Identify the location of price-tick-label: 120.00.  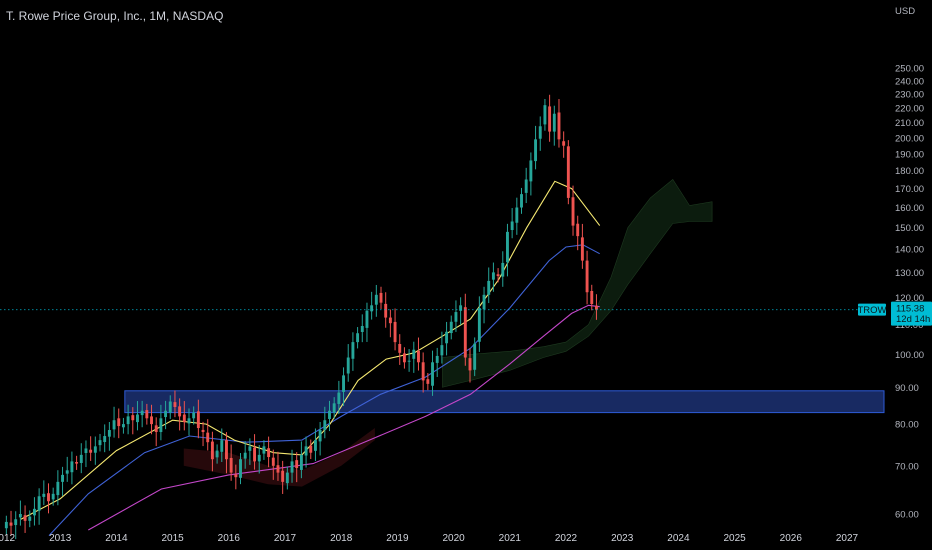
(909, 298).